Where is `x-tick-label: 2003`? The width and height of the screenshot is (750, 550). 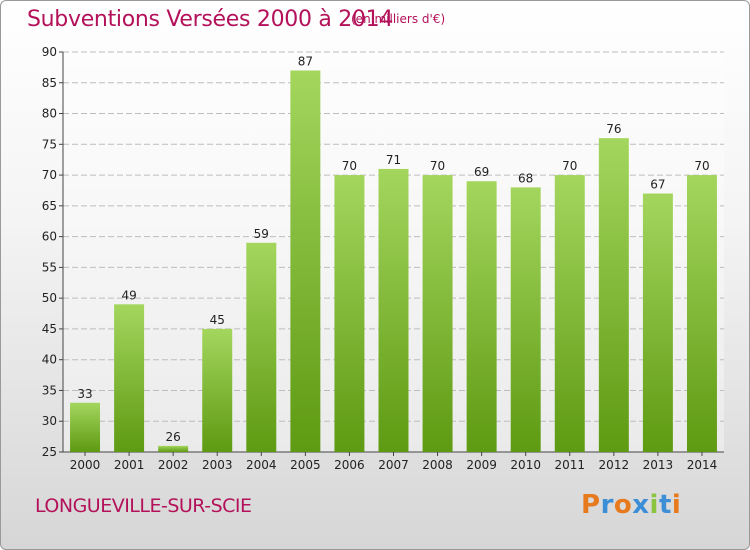 x-tick-label: 2003 is located at coordinates (217, 465).